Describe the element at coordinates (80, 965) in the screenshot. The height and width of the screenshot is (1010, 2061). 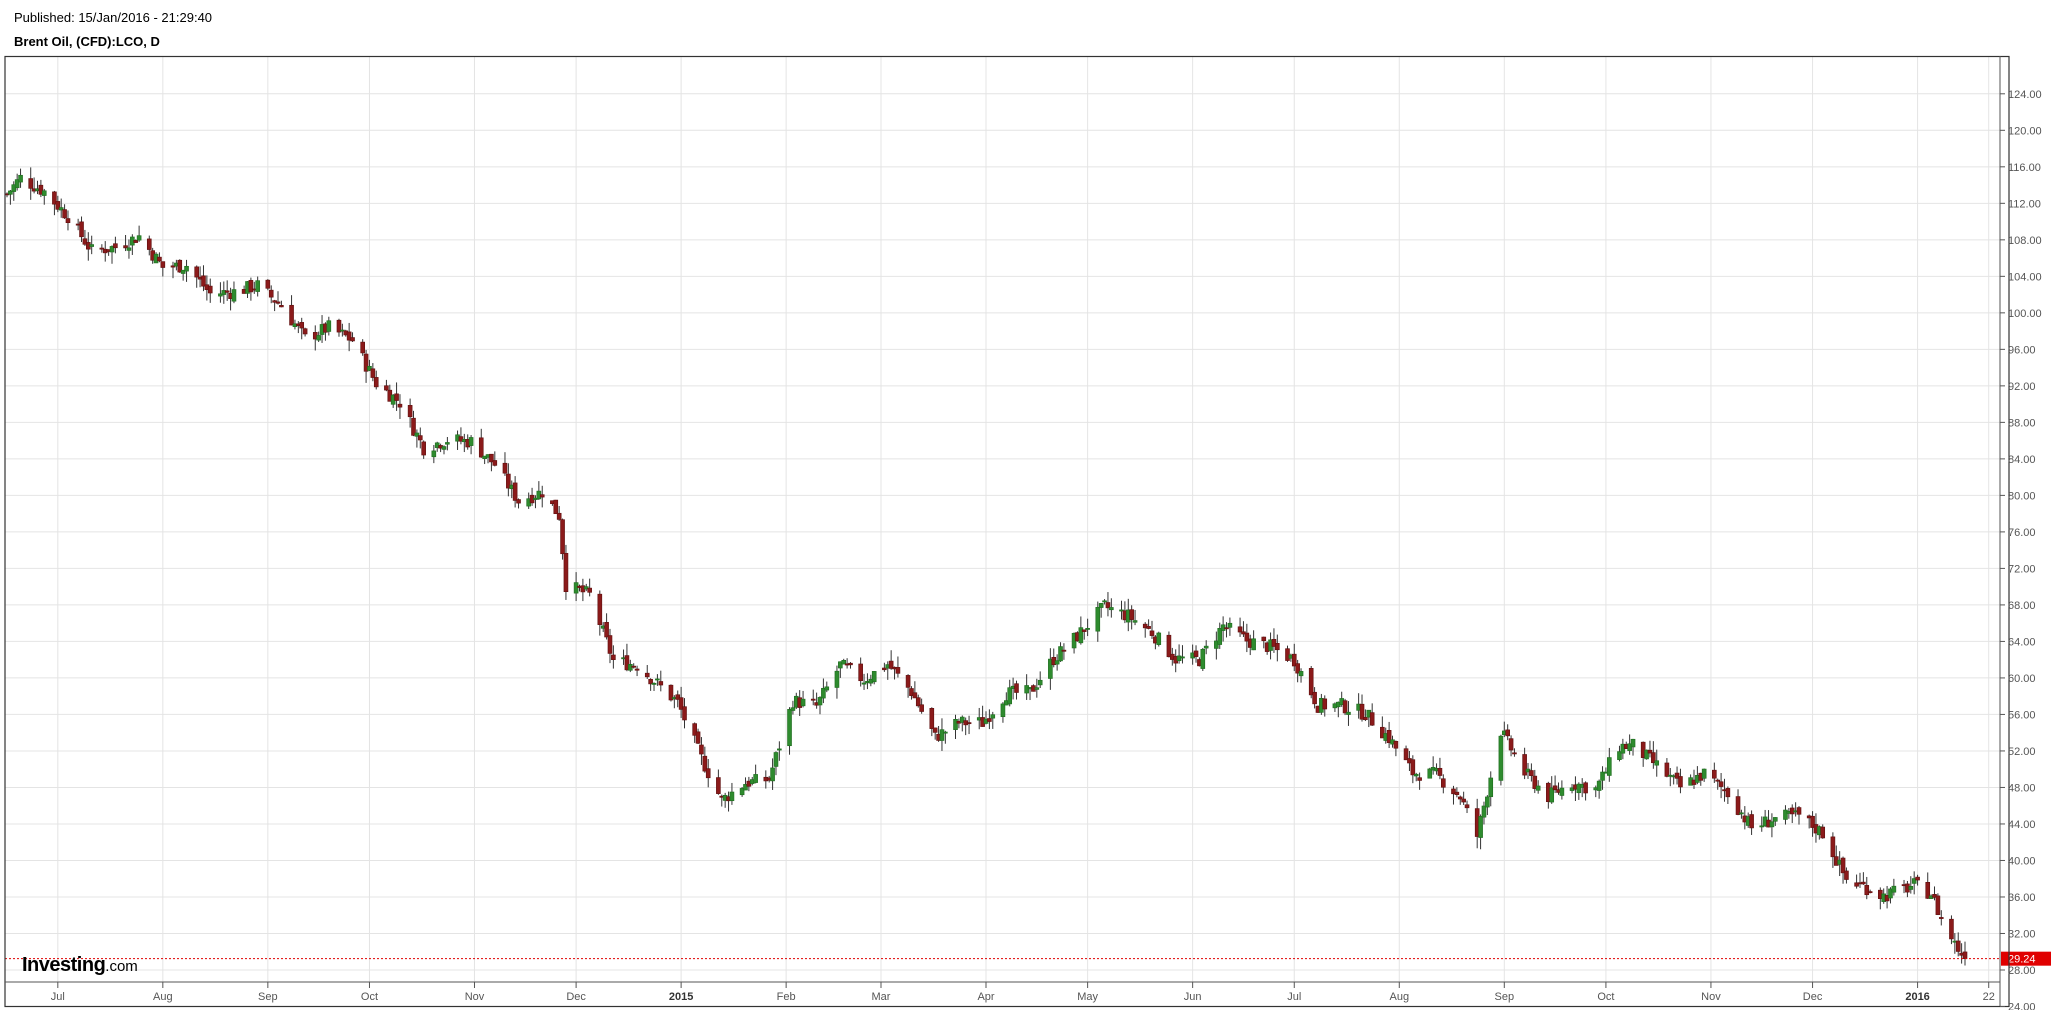
I see `investing-logo: Investing.com` at that location.